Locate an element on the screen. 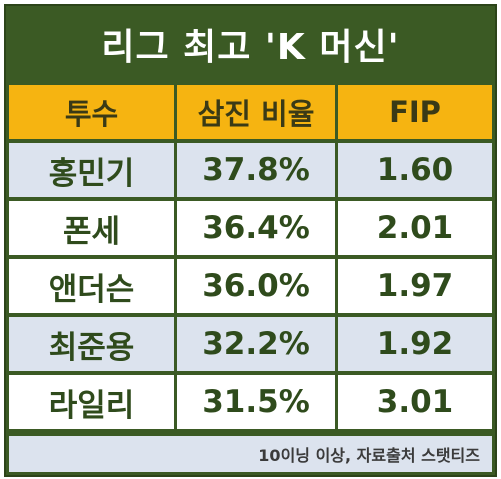 The image size is (501, 479). source-footnote: 10이닝 이상, 자료출처 스탯티즈 is located at coordinates (250, 454).